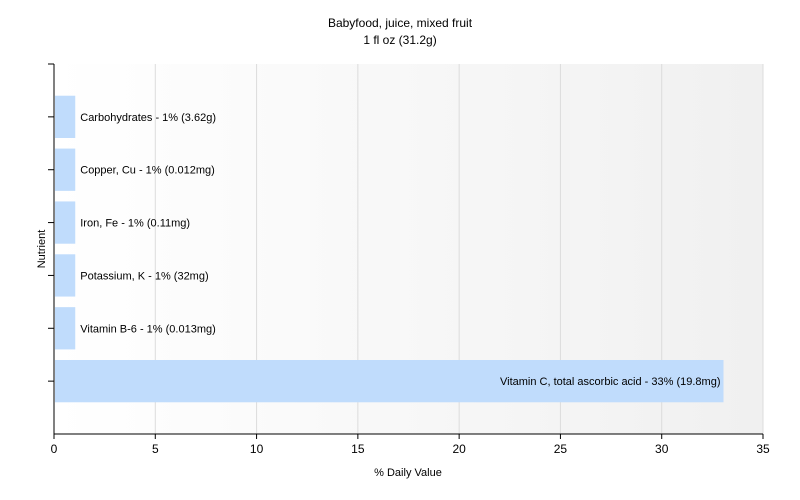 This screenshot has height=500, width=800. What do you see at coordinates (42, 249) in the screenshot?
I see `y-axis-title: Nutrient` at bounding box center [42, 249].